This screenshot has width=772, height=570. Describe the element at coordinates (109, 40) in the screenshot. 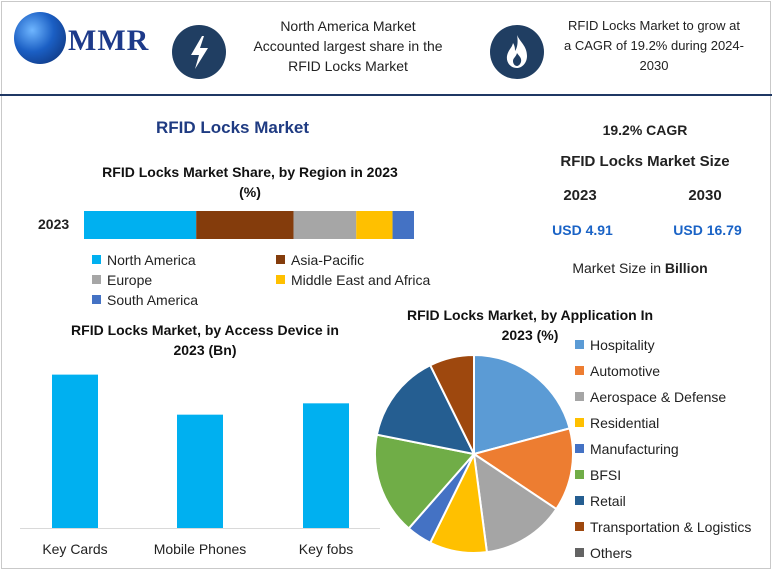

I see `logo-text: MMR` at that location.